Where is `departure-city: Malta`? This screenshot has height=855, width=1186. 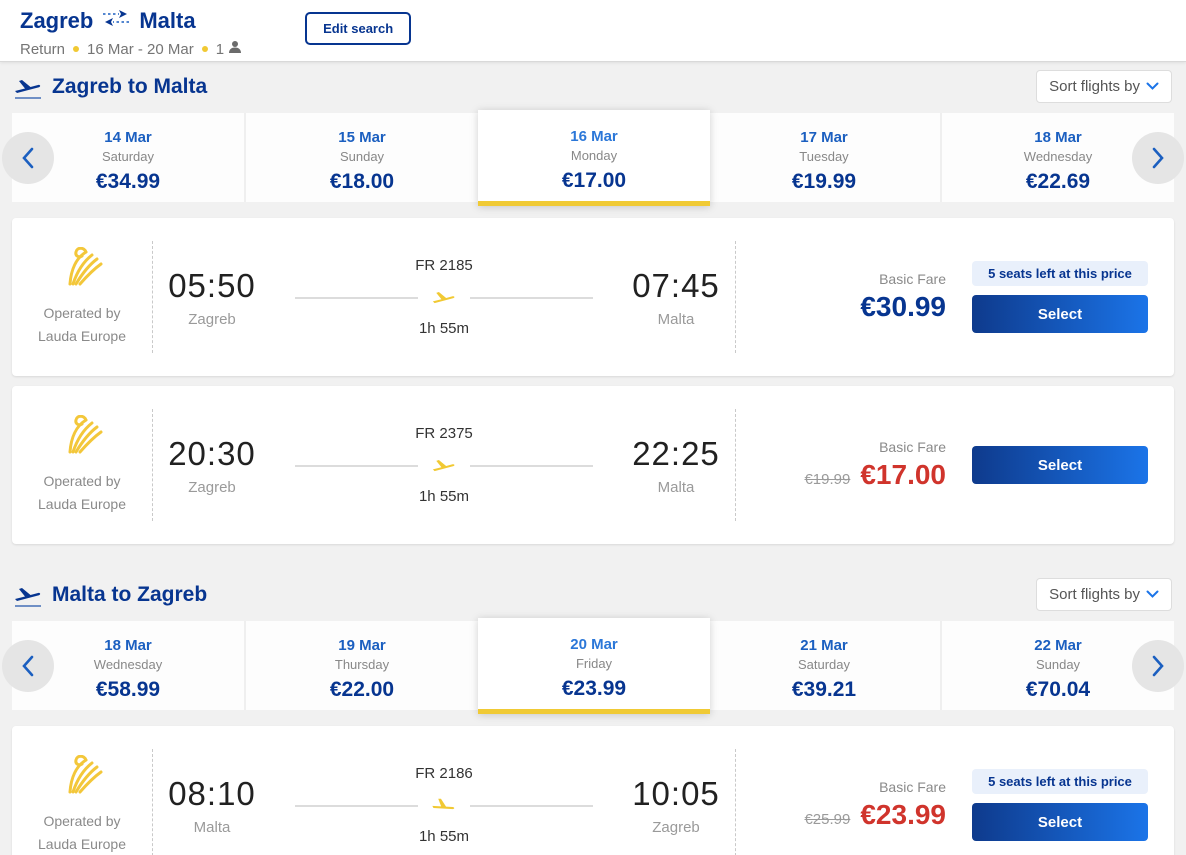 departure-city: Malta is located at coordinates (212, 827).